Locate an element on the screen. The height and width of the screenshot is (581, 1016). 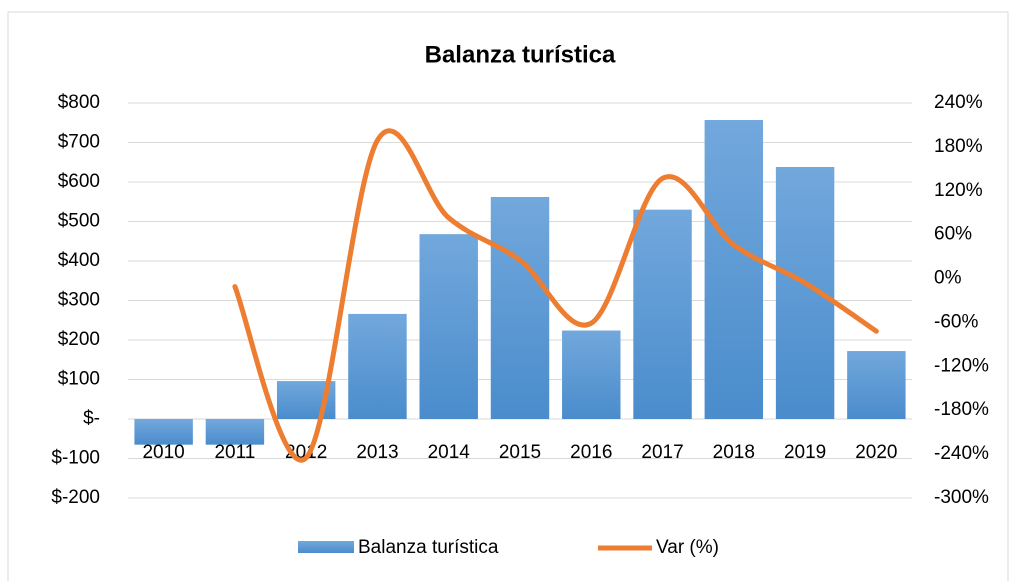
x-tick-label: 2016 is located at coordinates (591, 452).